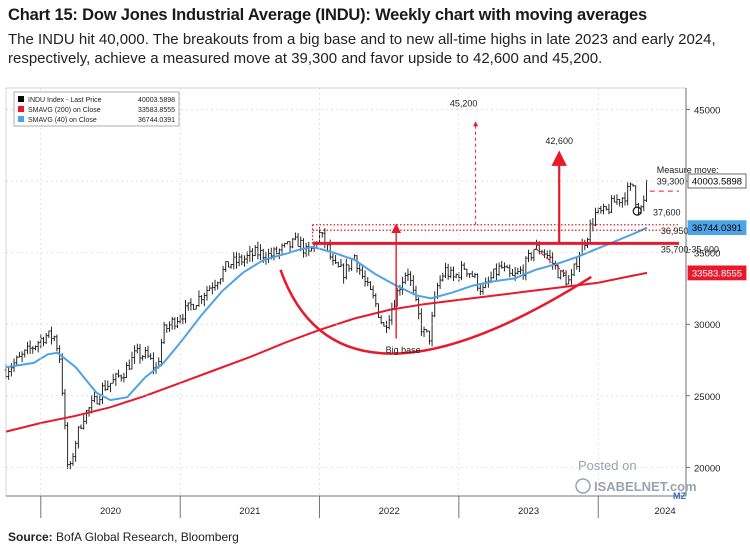 This screenshot has width=750, height=550. I want to click on legend-value: 33583.8555, so click(156, 110).